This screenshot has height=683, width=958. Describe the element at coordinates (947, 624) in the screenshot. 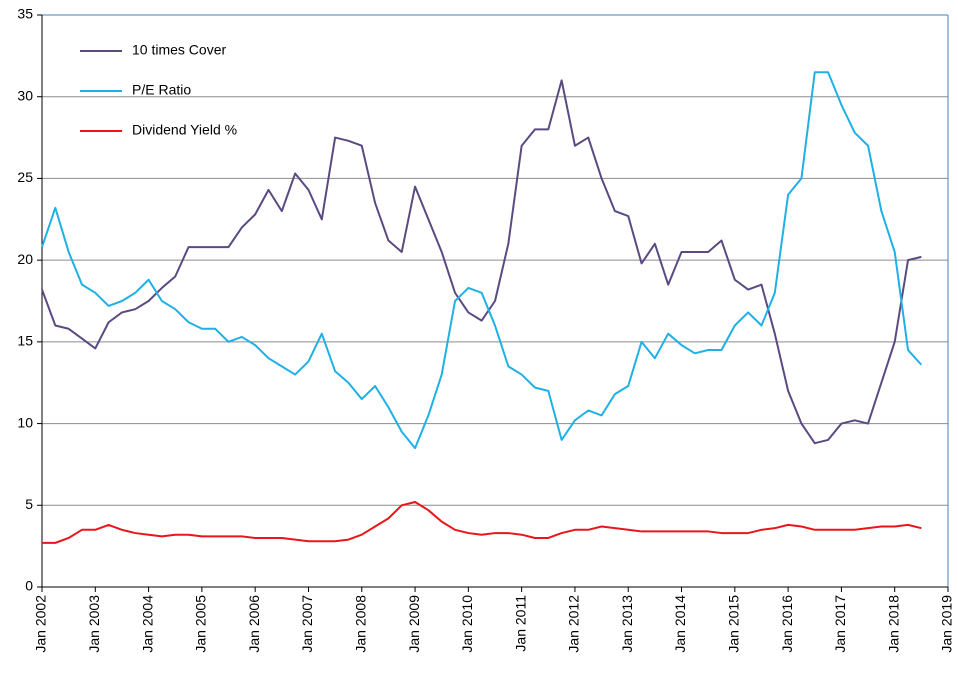

I see `x-tick-label: Jan 2019` at that location.